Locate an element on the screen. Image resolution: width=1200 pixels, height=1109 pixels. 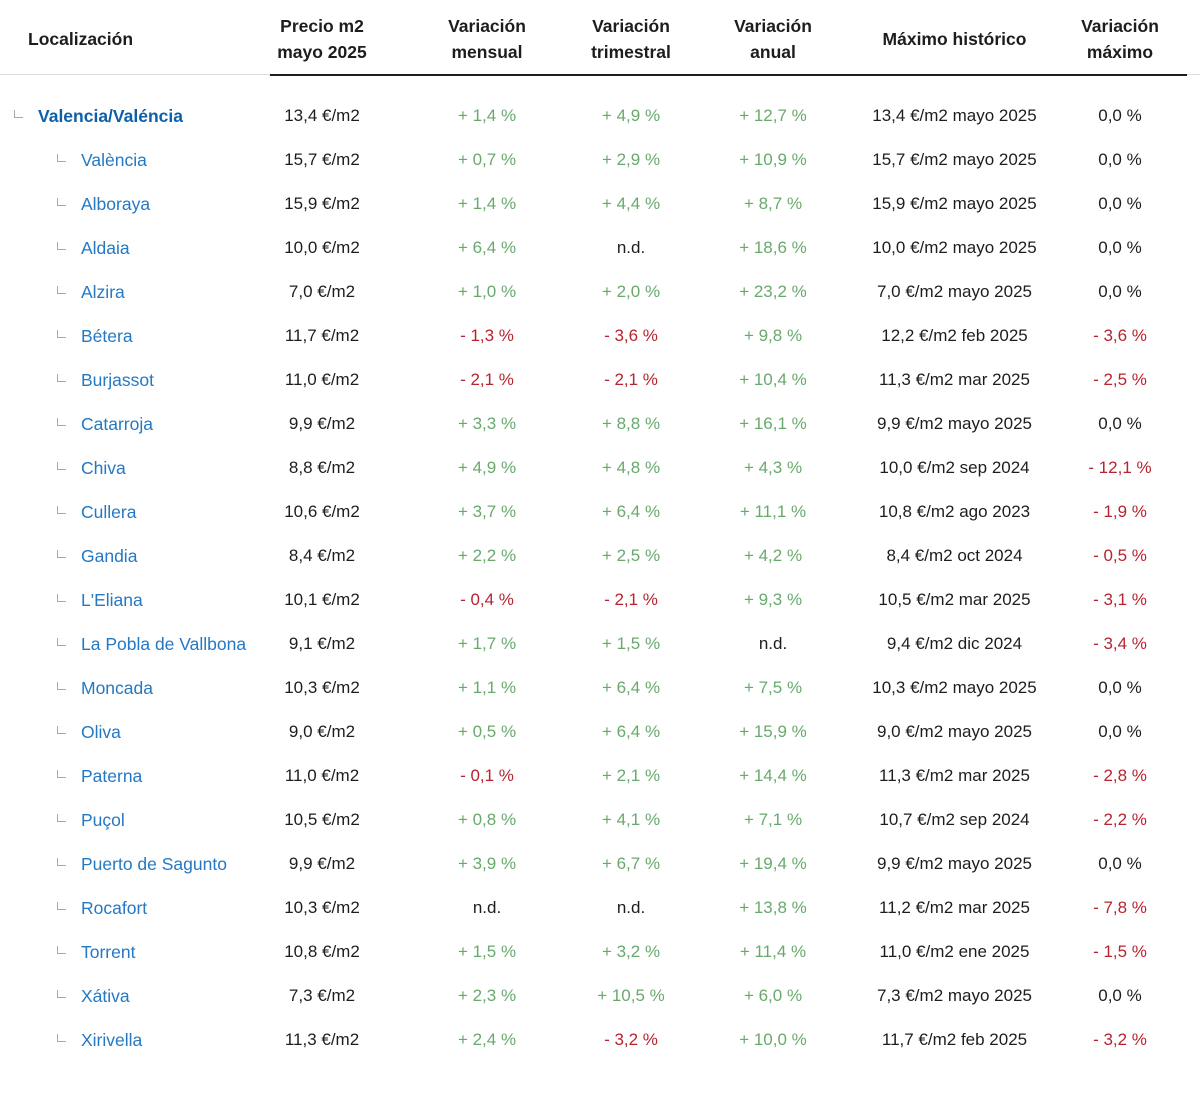
quarterly-variation-cell: + 2,1 % is located at coordinates (631, 775).